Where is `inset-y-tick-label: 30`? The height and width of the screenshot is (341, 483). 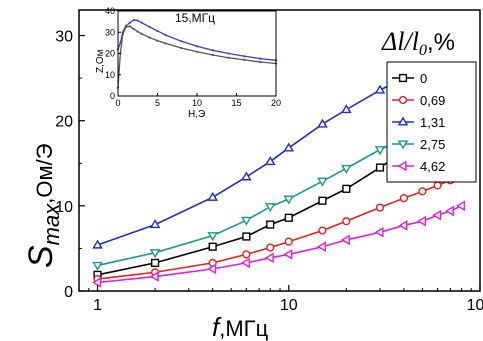 inset-y-tick-label: 30 is located at coordinates (110, 32).